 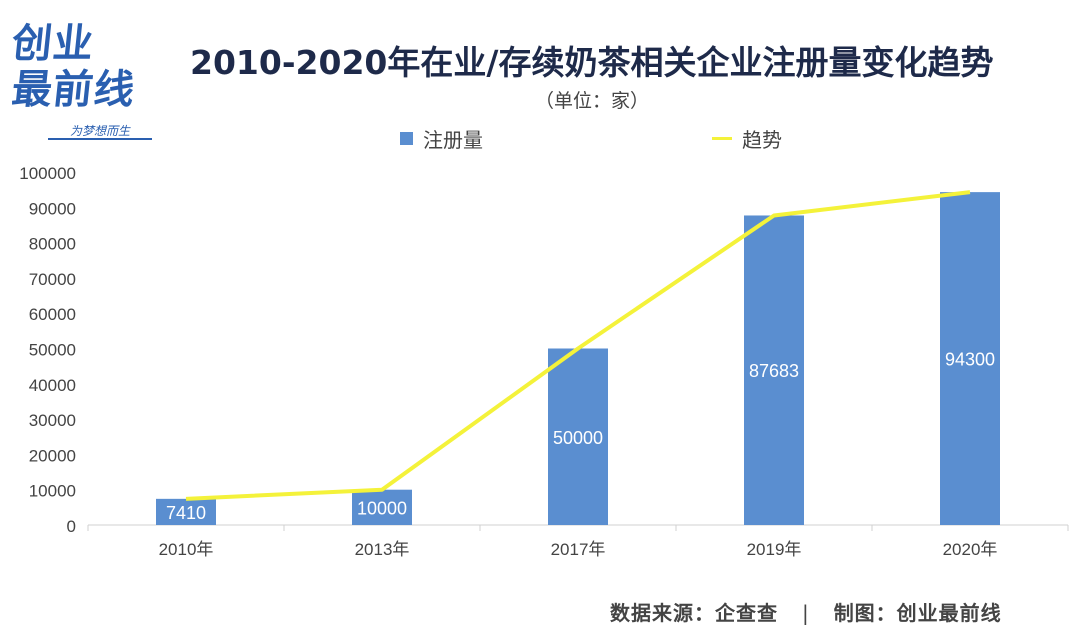 What do you see at coordinates (52, 314) in the screenshot?
I see `y-tick-label: 60000` at bounding box center [52, 314].